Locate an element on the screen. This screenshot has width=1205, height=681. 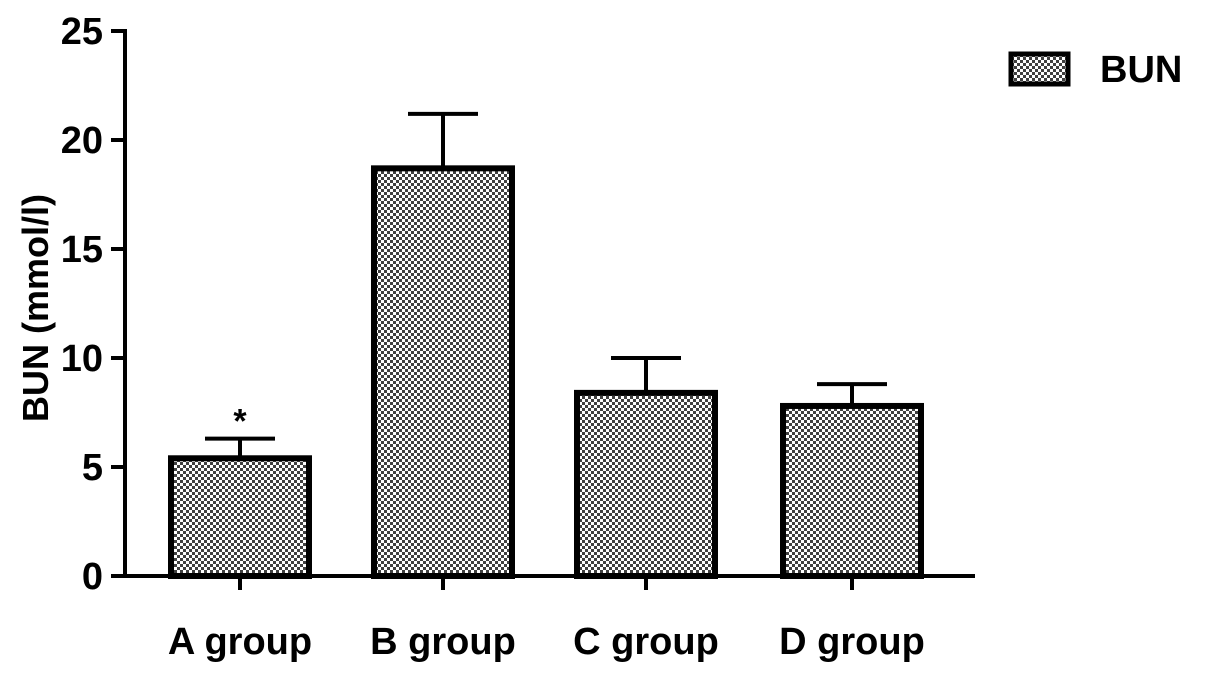
y-tick-label: 20 is located at coordinates (82, 141).